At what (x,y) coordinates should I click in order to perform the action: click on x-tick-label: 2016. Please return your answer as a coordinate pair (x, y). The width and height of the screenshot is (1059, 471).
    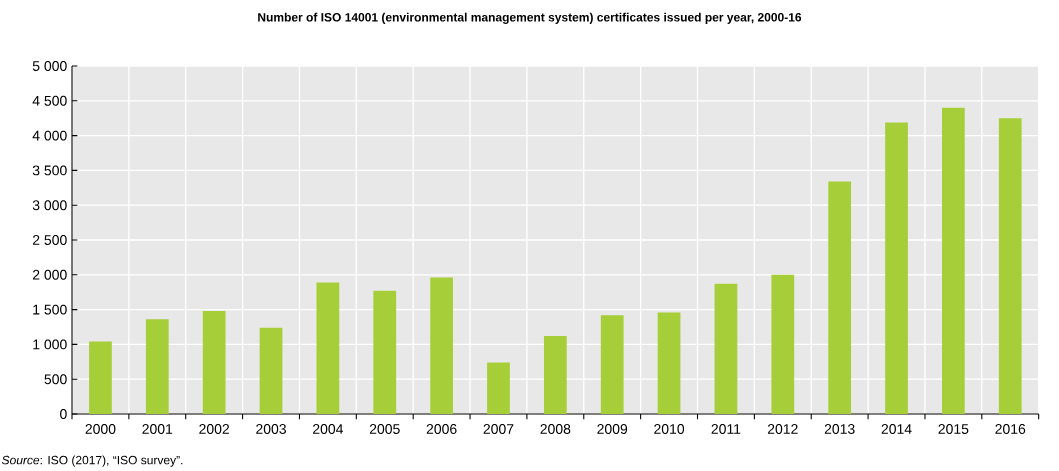
    Looking at the image, I should click on (1010, 429).